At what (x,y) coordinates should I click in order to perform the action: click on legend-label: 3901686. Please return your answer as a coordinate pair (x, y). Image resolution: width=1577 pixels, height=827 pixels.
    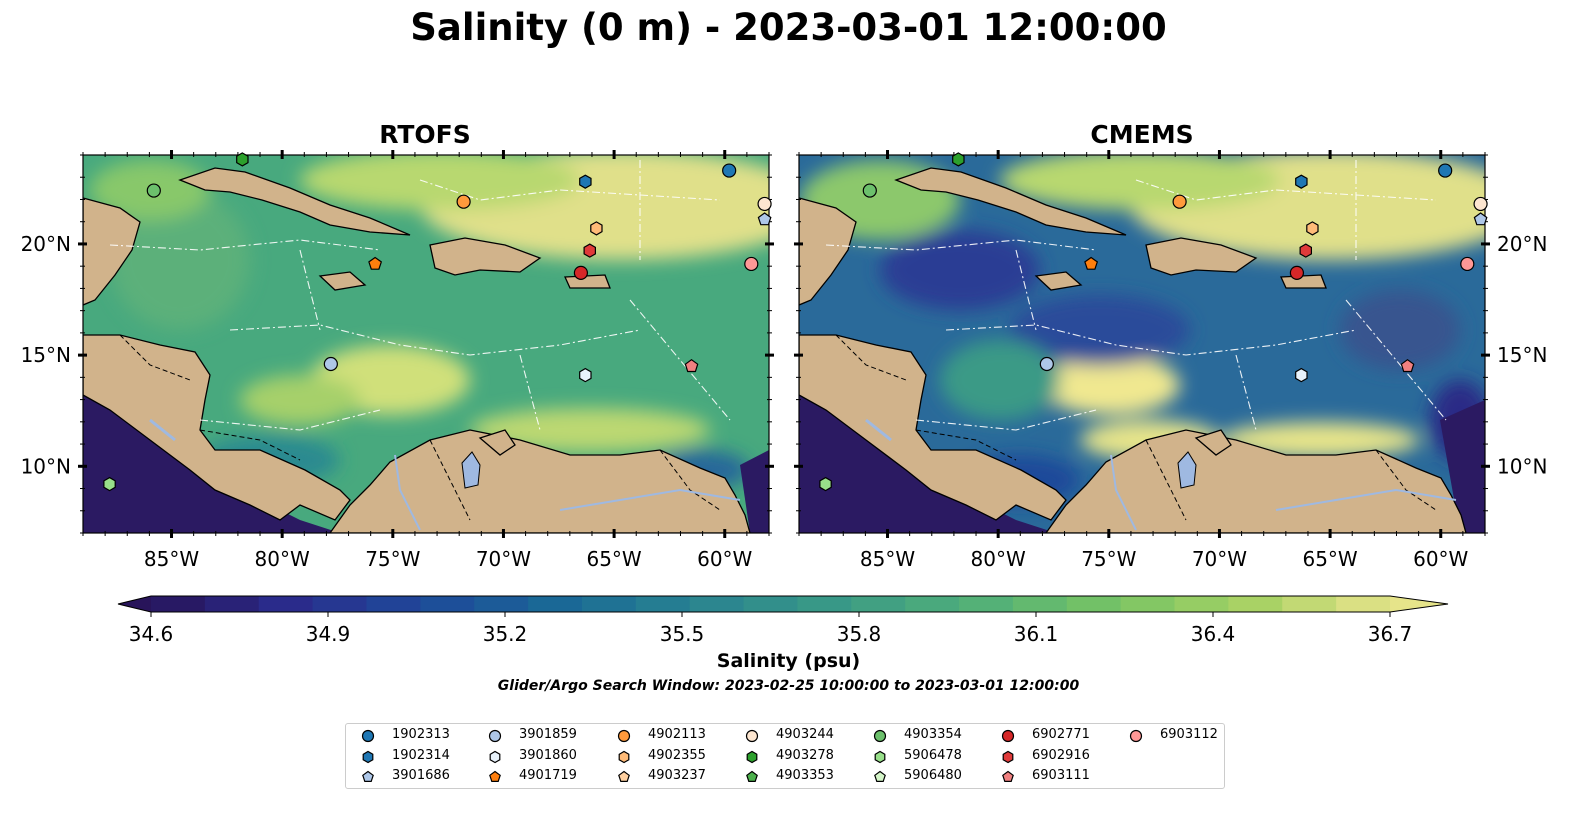
    Looking at the image, I should click on (421, 775).